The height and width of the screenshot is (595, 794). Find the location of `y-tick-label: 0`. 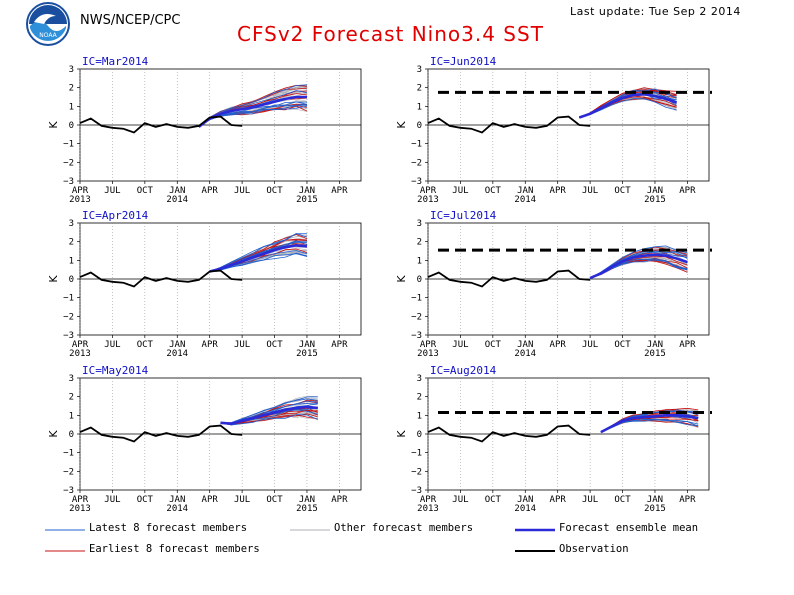

y-tick-label: 0 is located at coordinates (71, 126).